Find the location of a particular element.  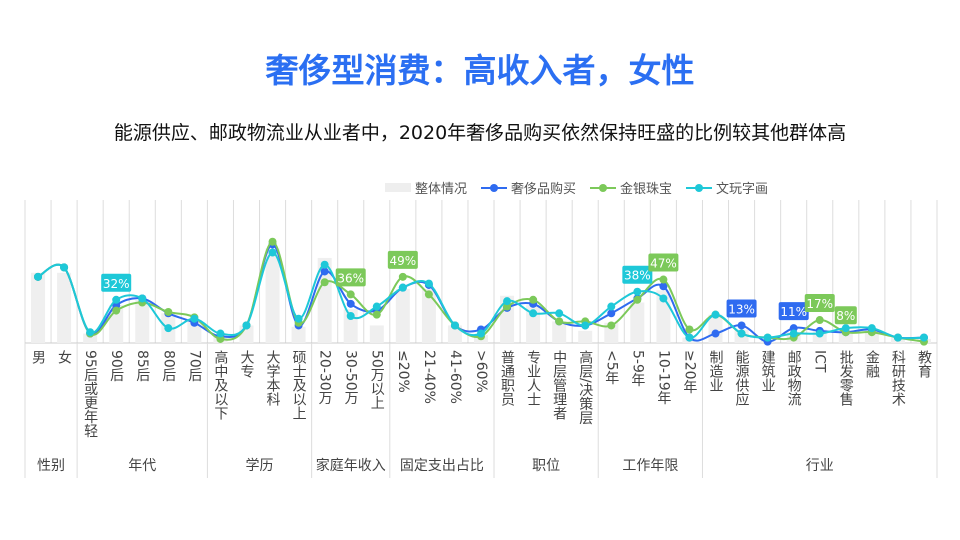

group-label: 年代 is located at coordinates (142, 466).